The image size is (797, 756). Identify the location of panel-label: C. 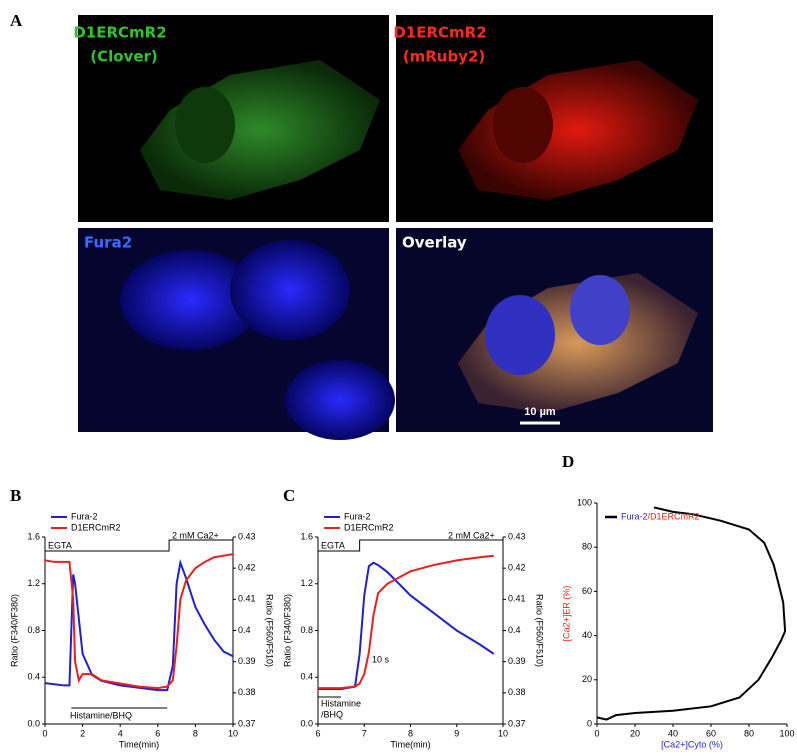
(289, 495).